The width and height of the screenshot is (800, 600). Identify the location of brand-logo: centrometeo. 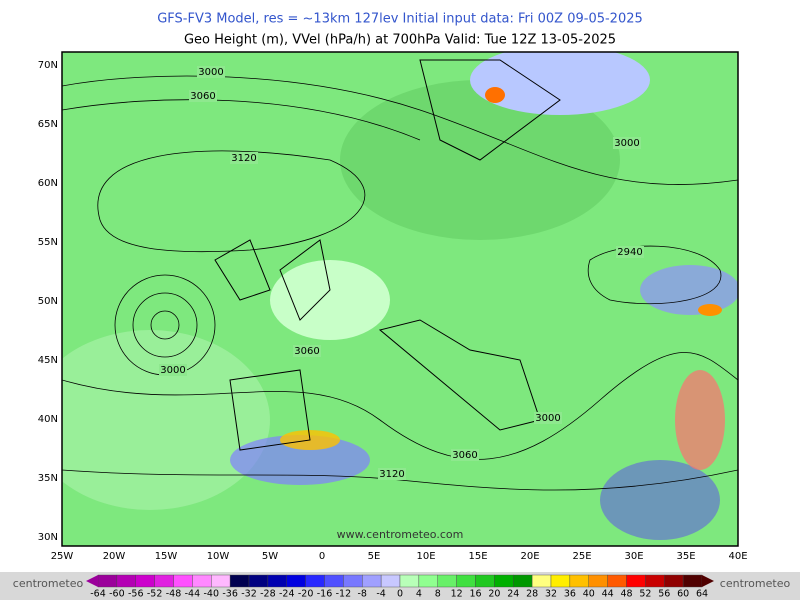
(755, 583).